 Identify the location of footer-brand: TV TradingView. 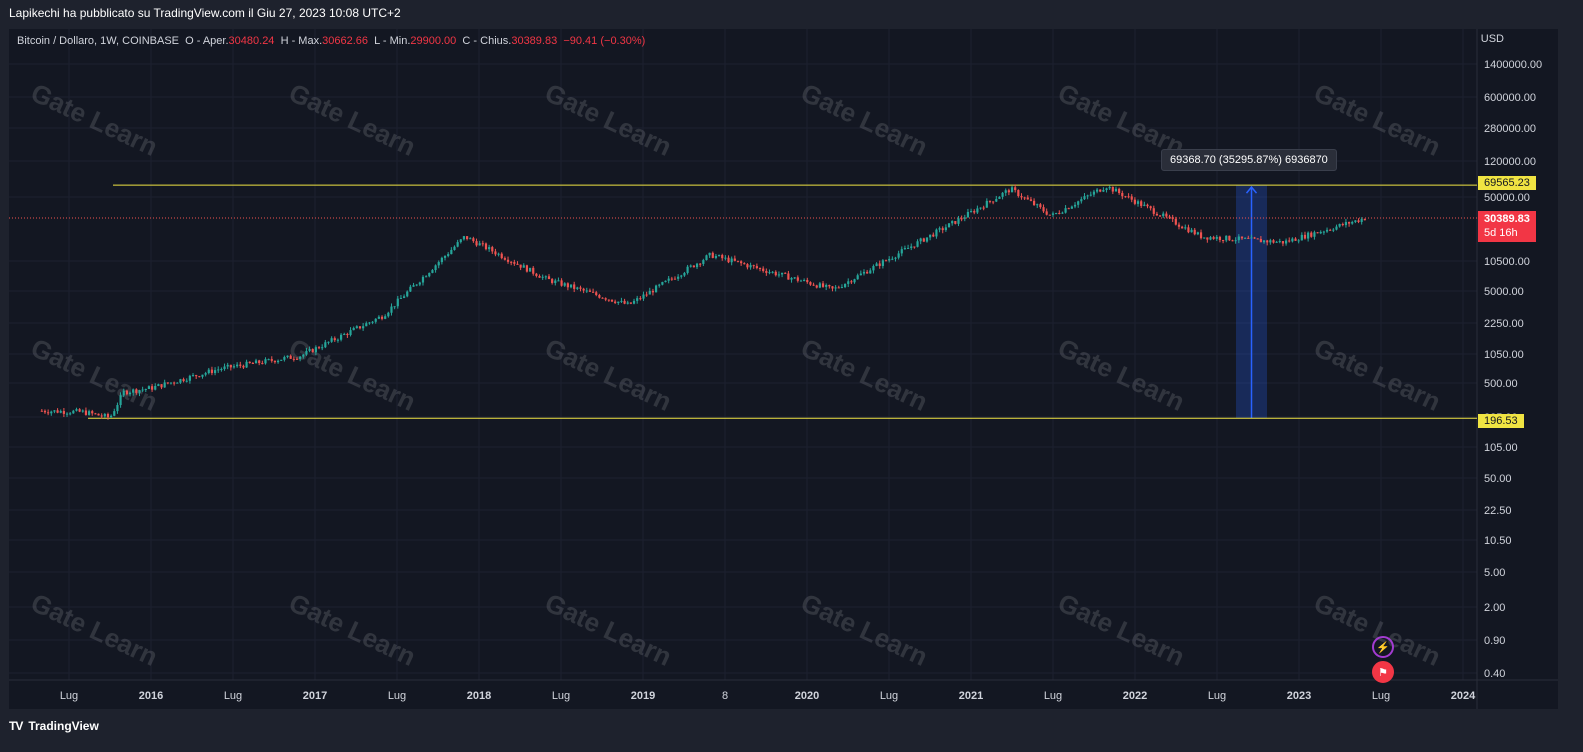
(54, 726).